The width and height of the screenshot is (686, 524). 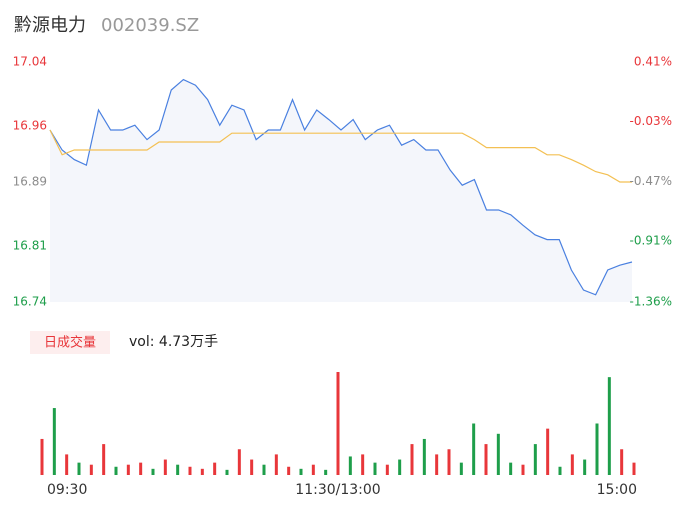 I want to click on y-tick-label: 16.81, so click(x=30, y=246).